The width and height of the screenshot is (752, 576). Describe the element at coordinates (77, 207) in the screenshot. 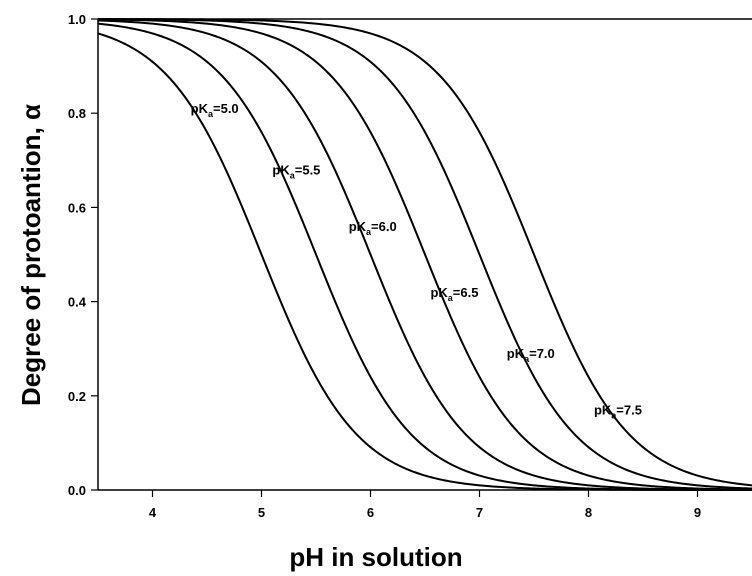

I see `y-tick-label: 0.6` at that location.